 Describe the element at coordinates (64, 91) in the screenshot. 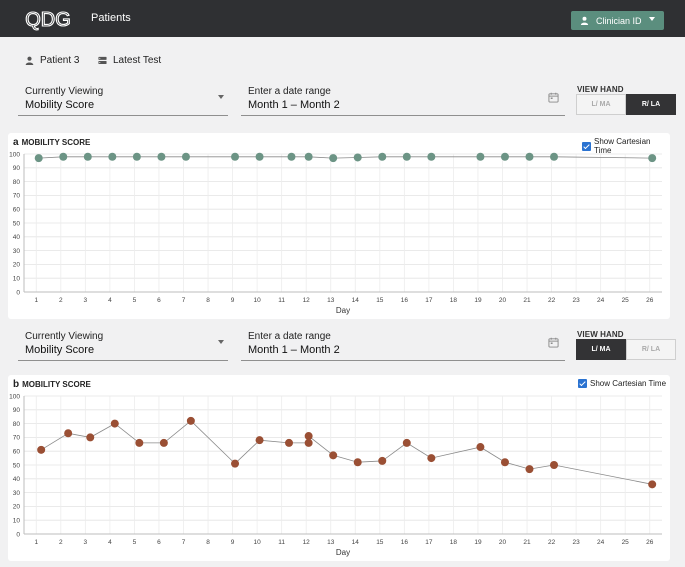

I see `metric-select-label: Currently Viewing` at that location.